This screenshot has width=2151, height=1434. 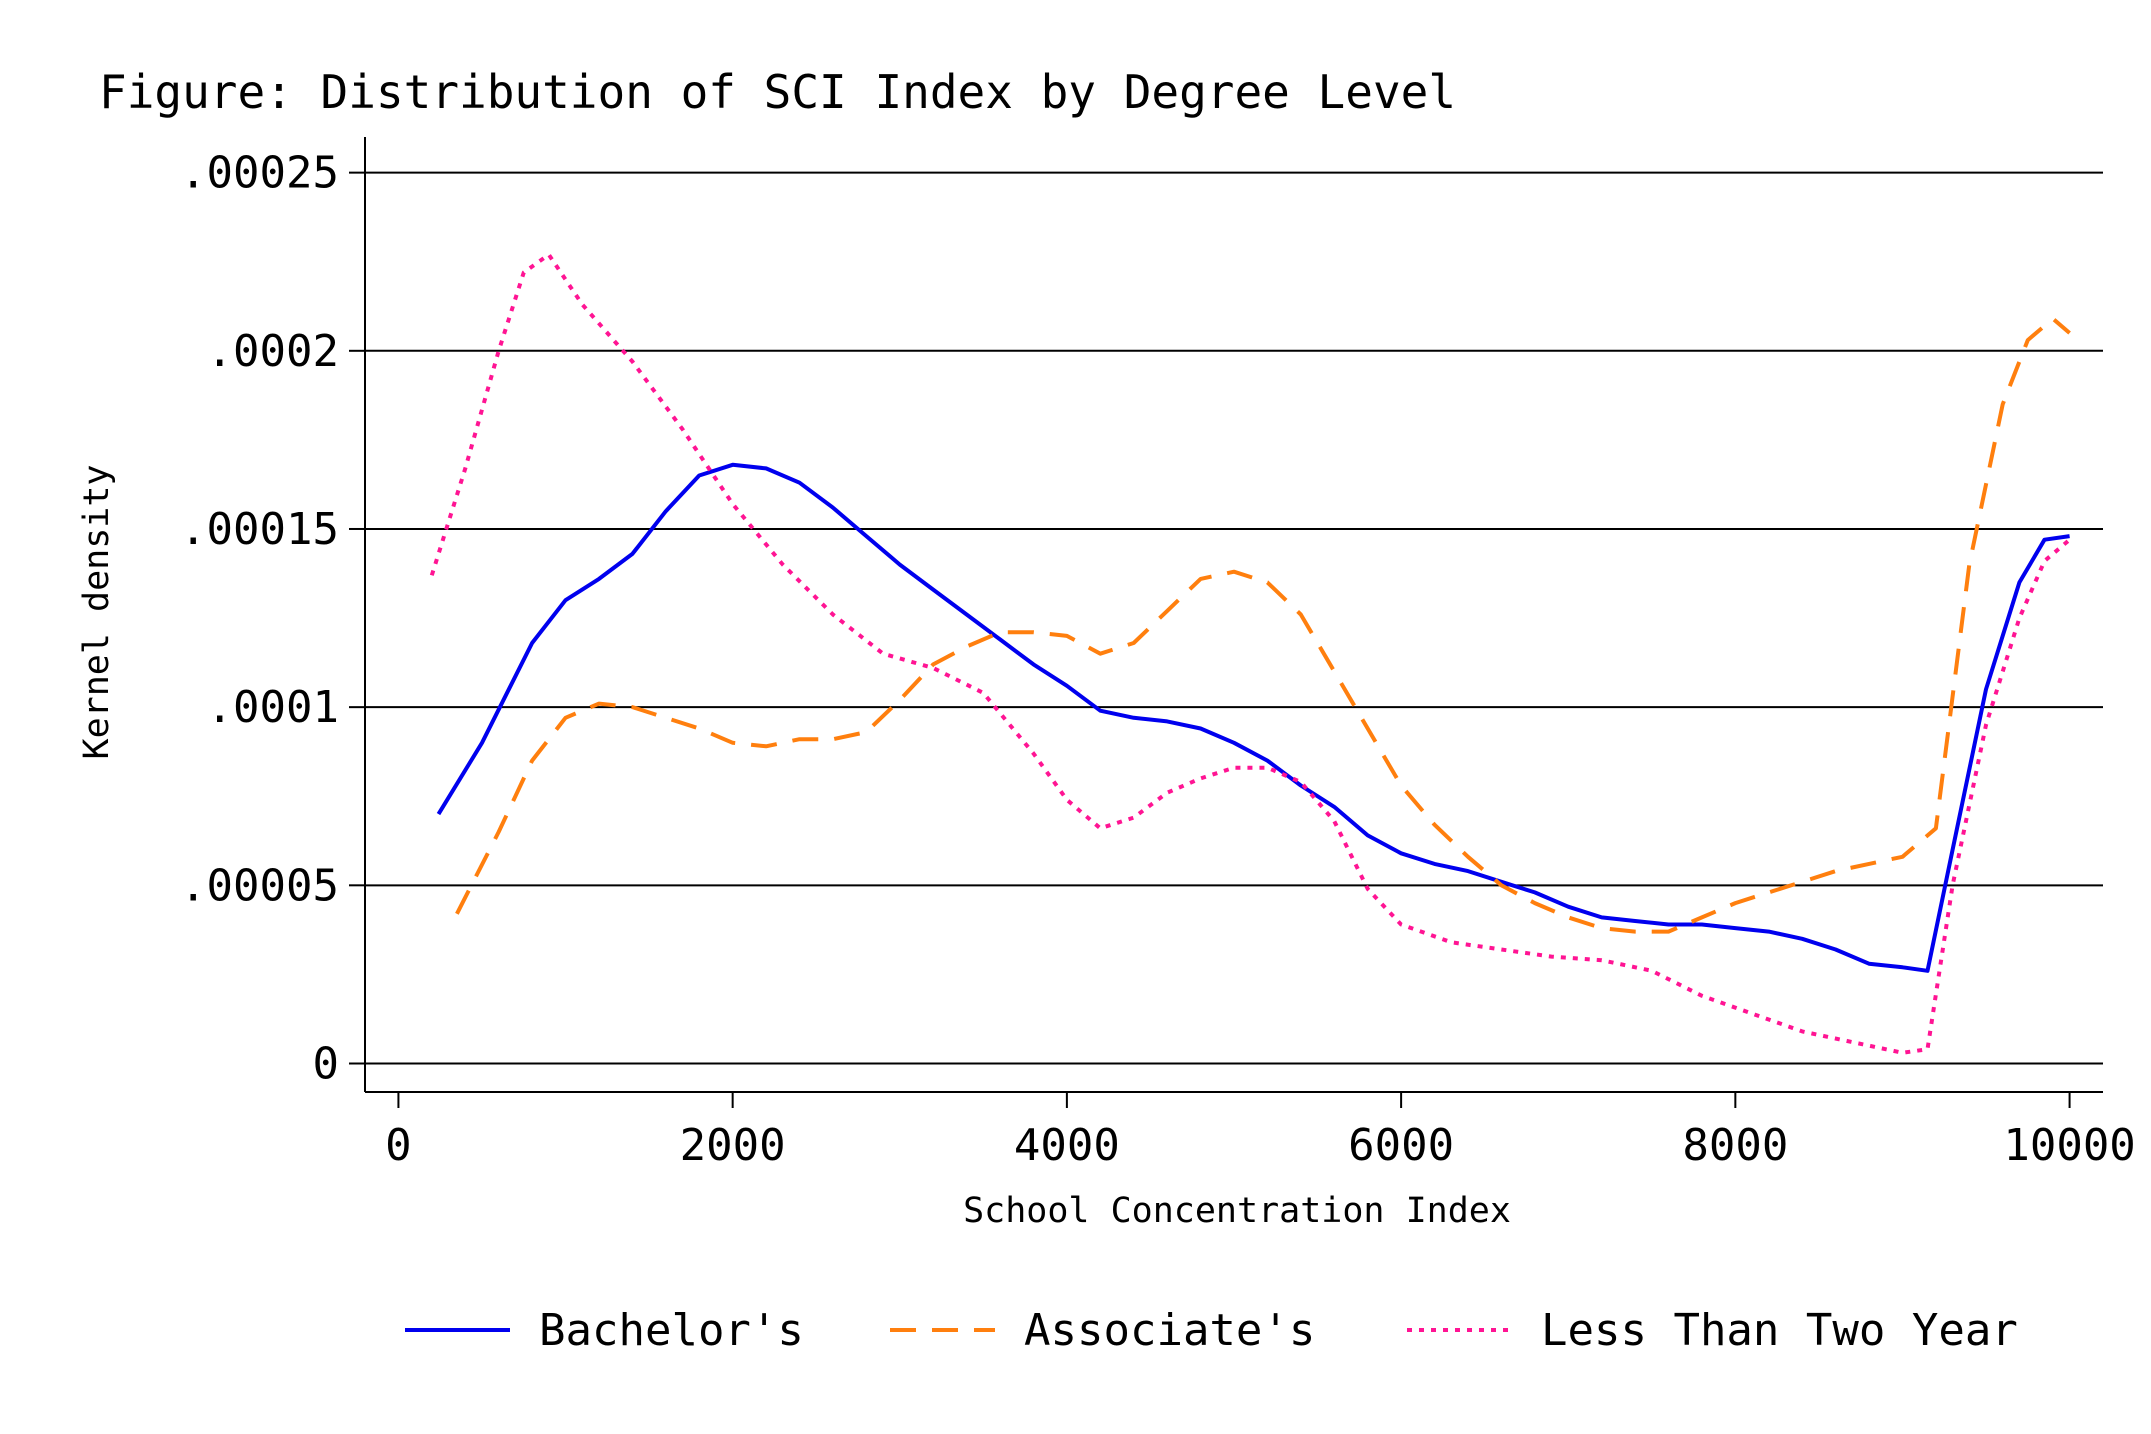 I want to click on y-tick-label: .00005, so click(x=259, y=885).